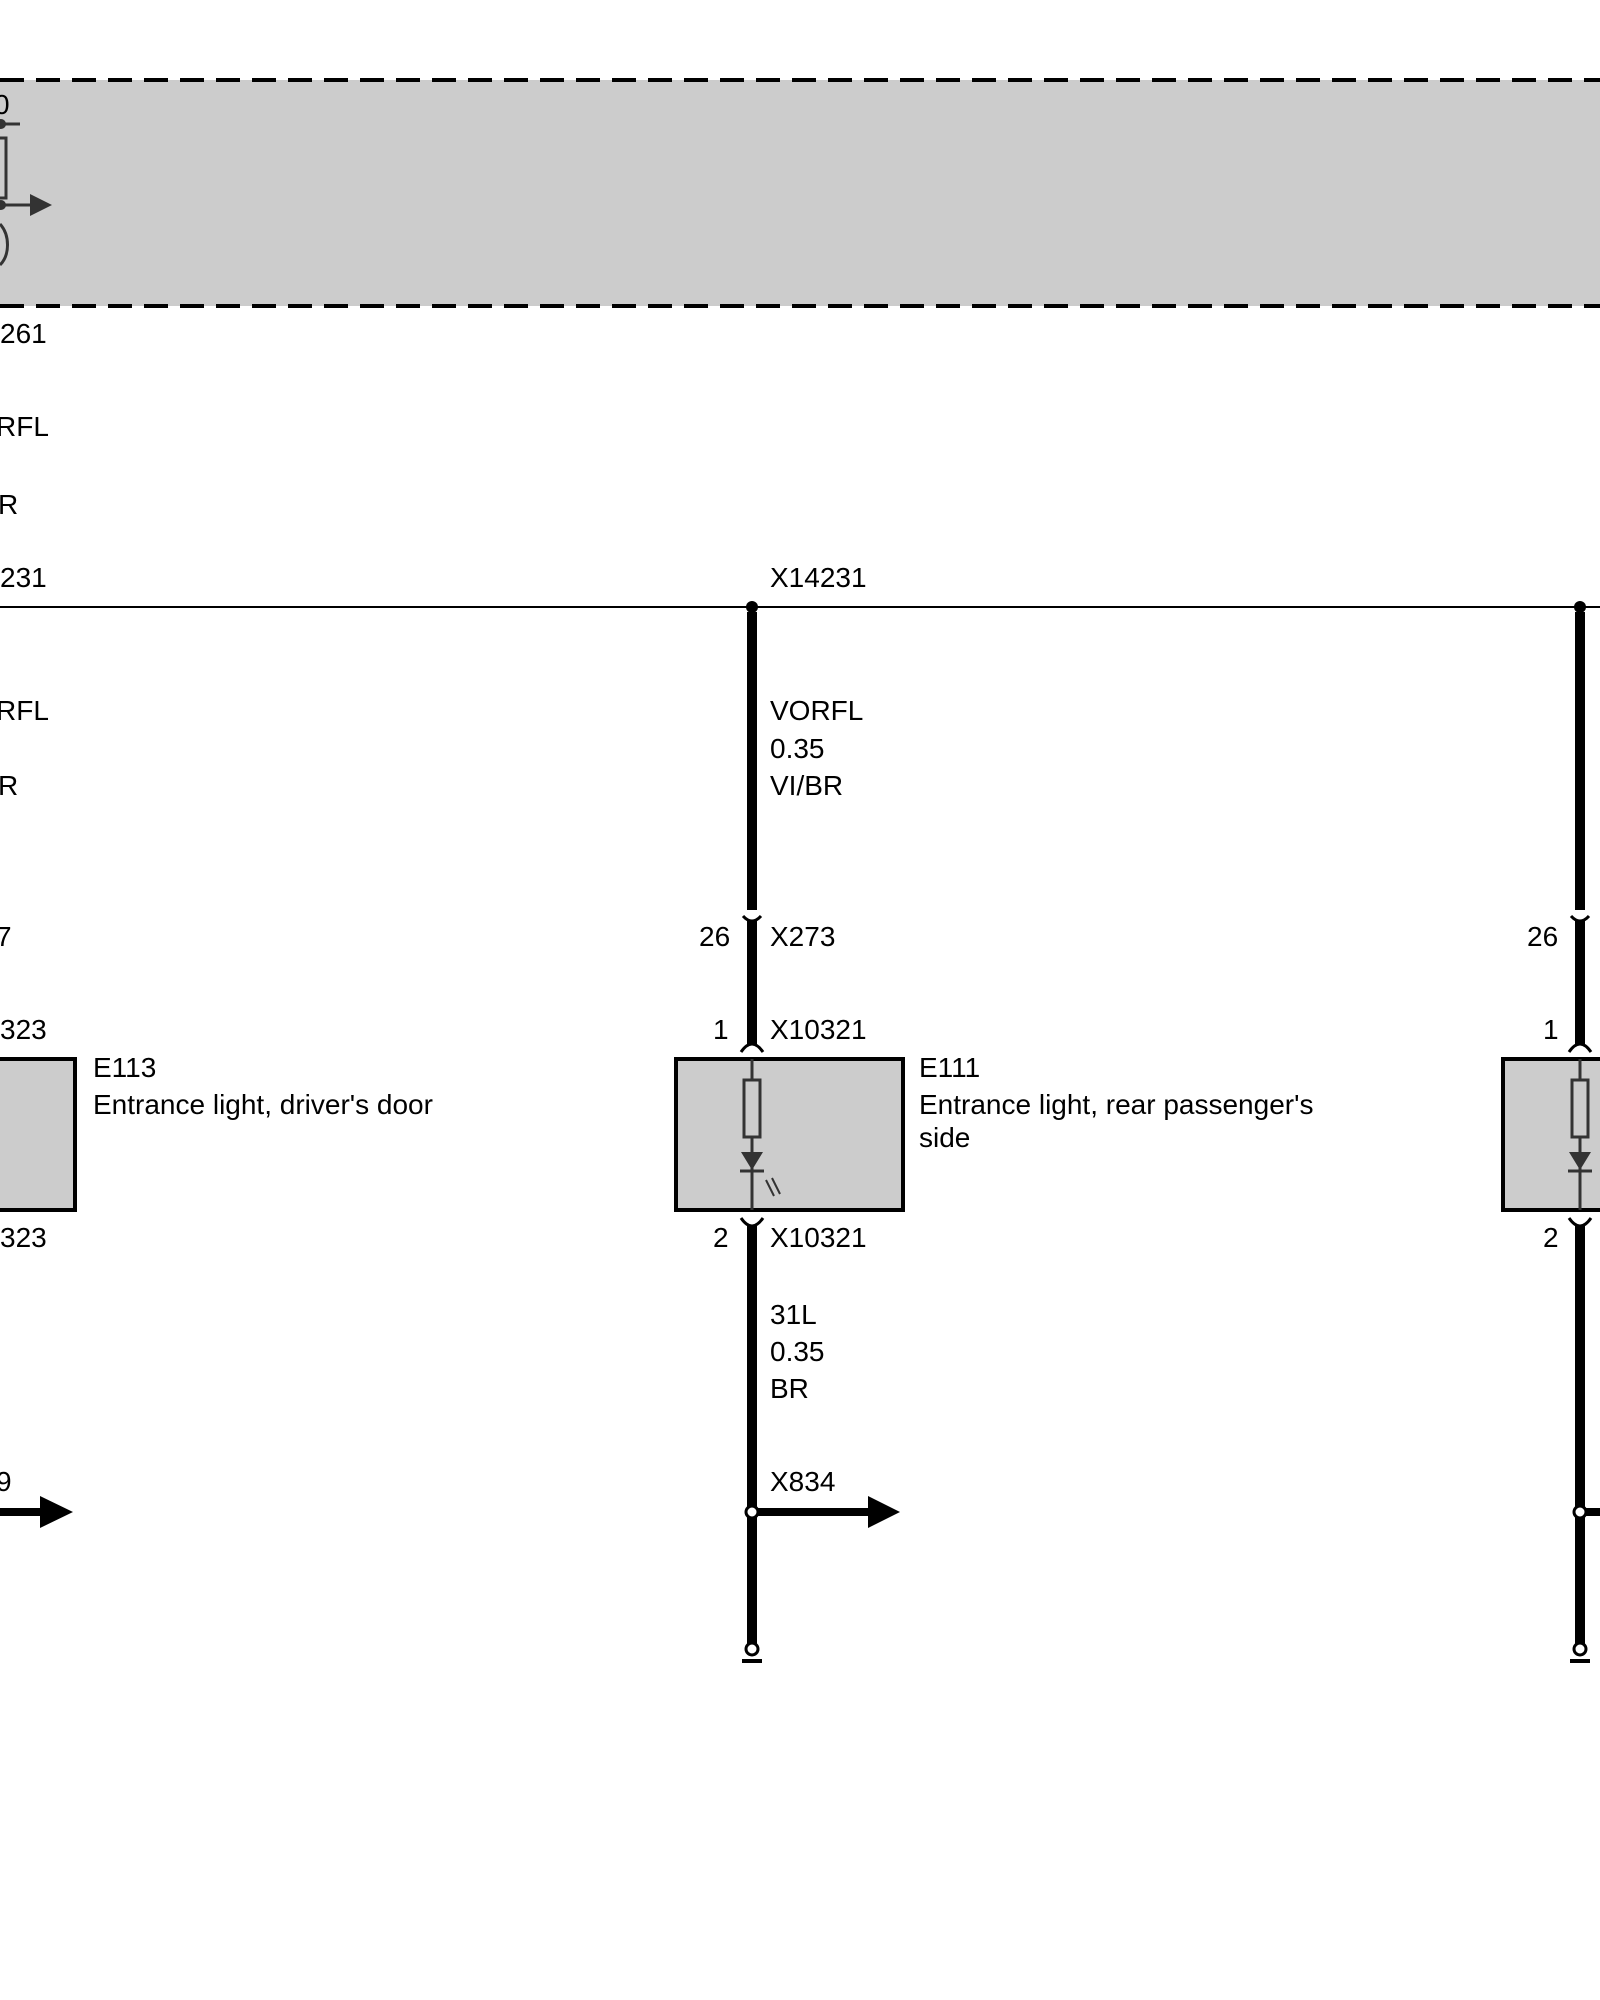 The height and width of the screenshot is (2000, 1600). What do you see at coordinates (802, 936) in the screenshot?
I see `connector-x273: X273` at bounding box center [802, 936].